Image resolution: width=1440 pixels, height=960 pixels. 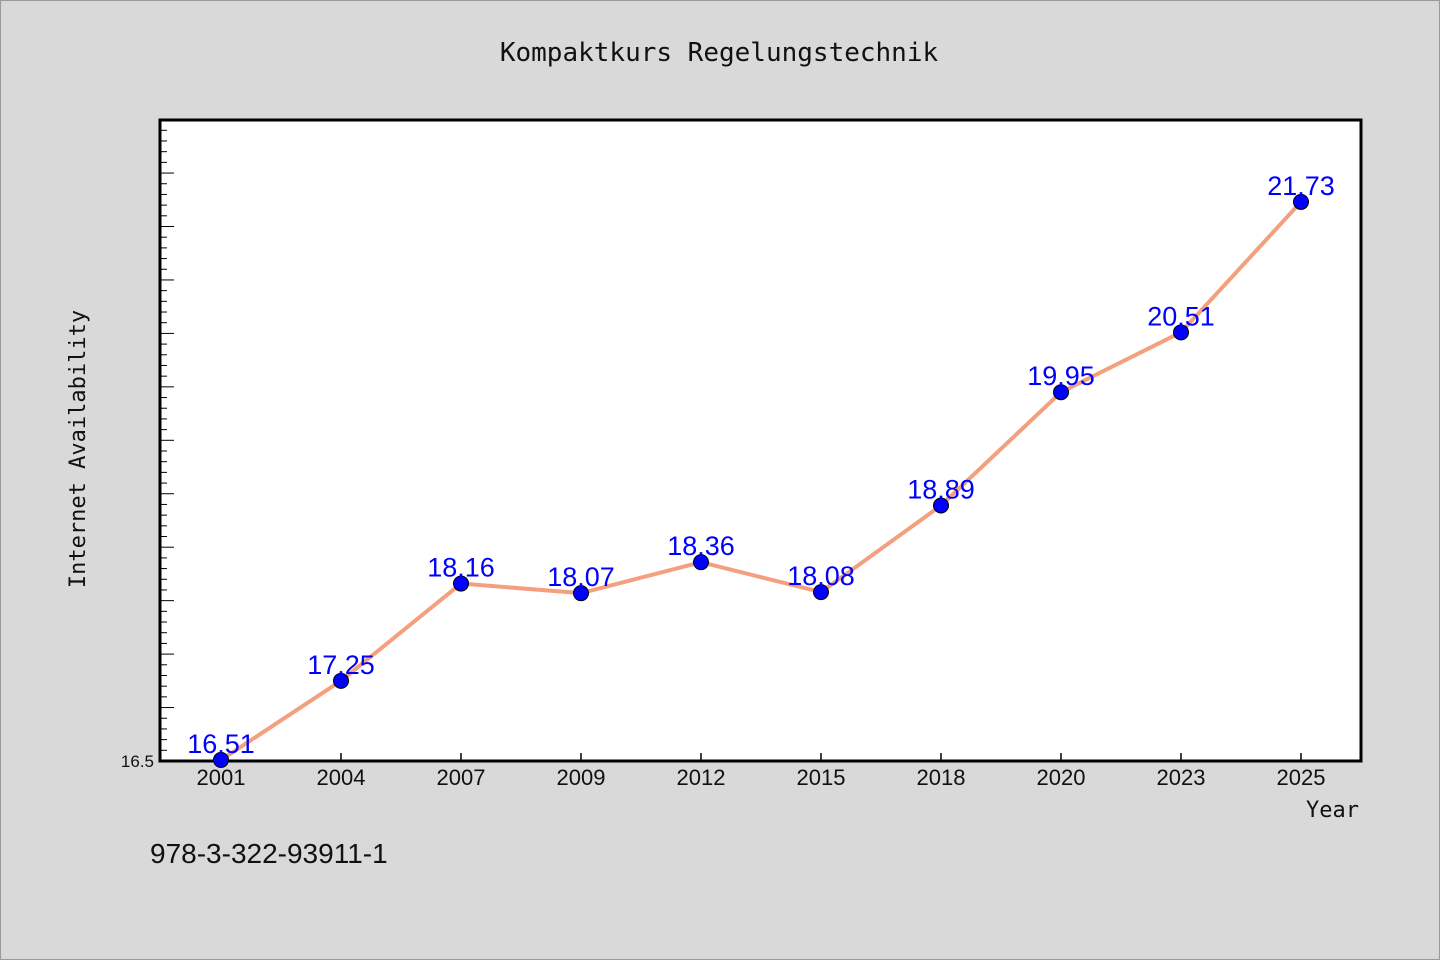 I want to click on x-tick-label: 2012, so click(x=701, y=777).